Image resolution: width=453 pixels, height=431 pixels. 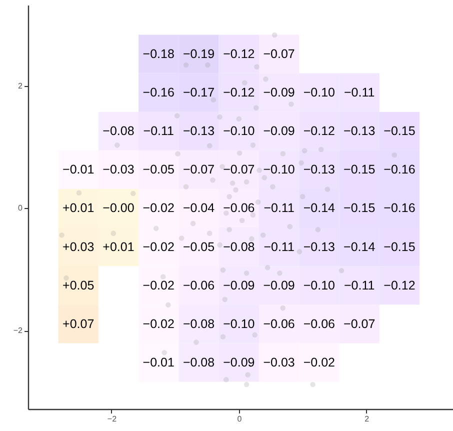 What do you see at coordinates (367, 419) in the screenshot?
I see `x-tick-label: 2` at bounding box center [367, 419].